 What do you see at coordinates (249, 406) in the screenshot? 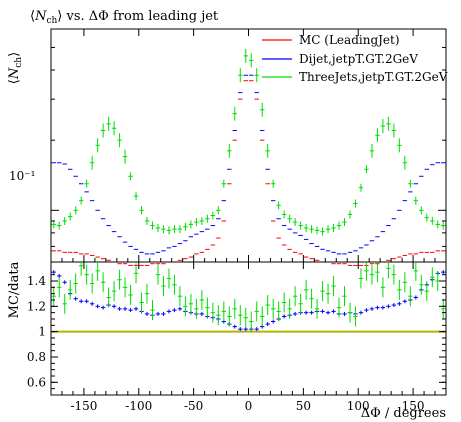
I see `x-tick-label: 0` at bounding box center [249, 406].